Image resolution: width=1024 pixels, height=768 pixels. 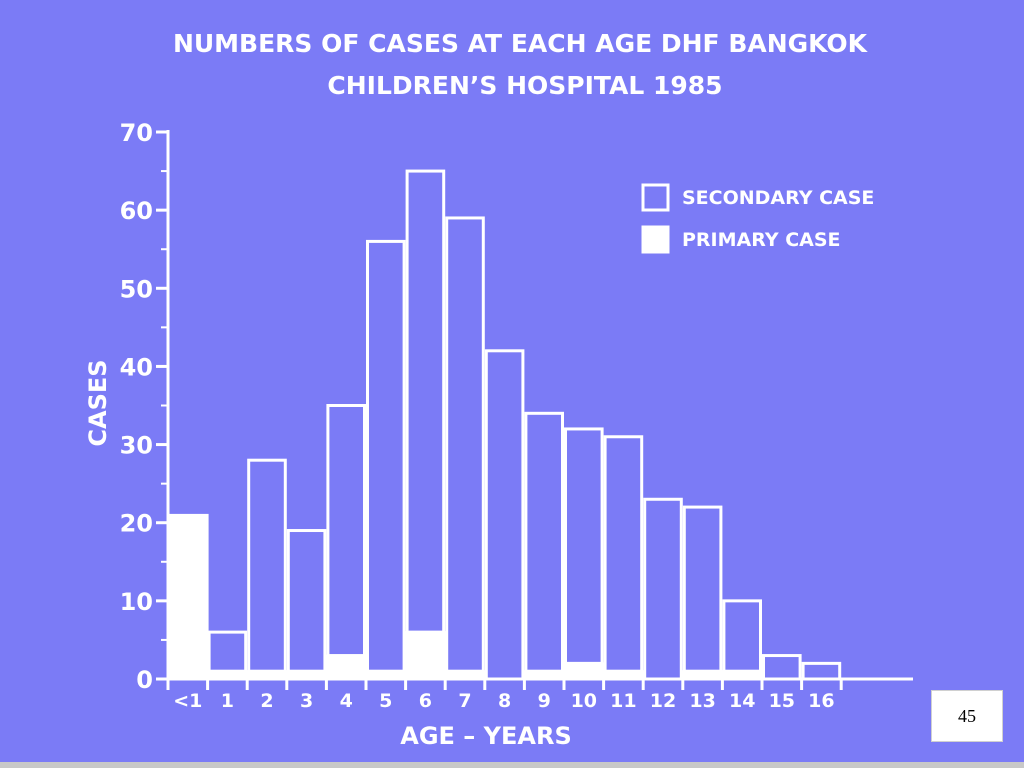 I want to click on y-axis-ticks: 0 10 20 30 40 50 60 70, so click(x=144, y=406).